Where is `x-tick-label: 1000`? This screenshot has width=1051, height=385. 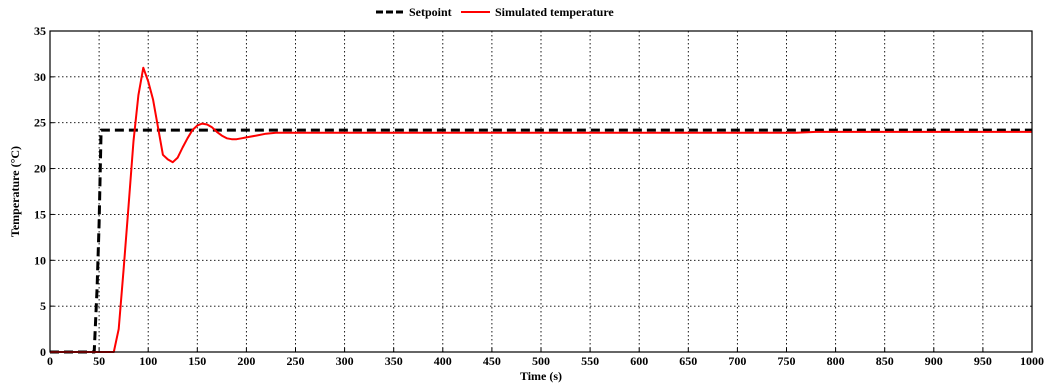 x-tick-label: 1000 is located at coordinates (1032, 361).